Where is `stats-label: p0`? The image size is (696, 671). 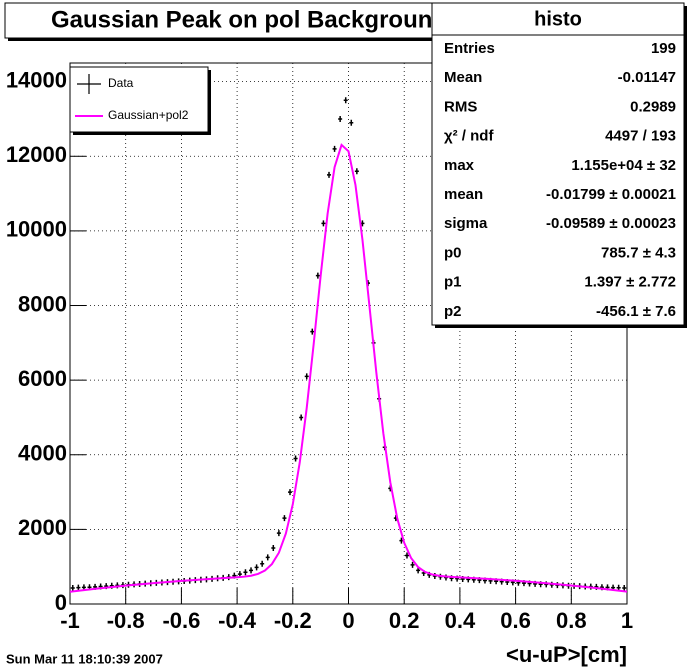 stats-label: p0 is located at coordinates (453, 252).